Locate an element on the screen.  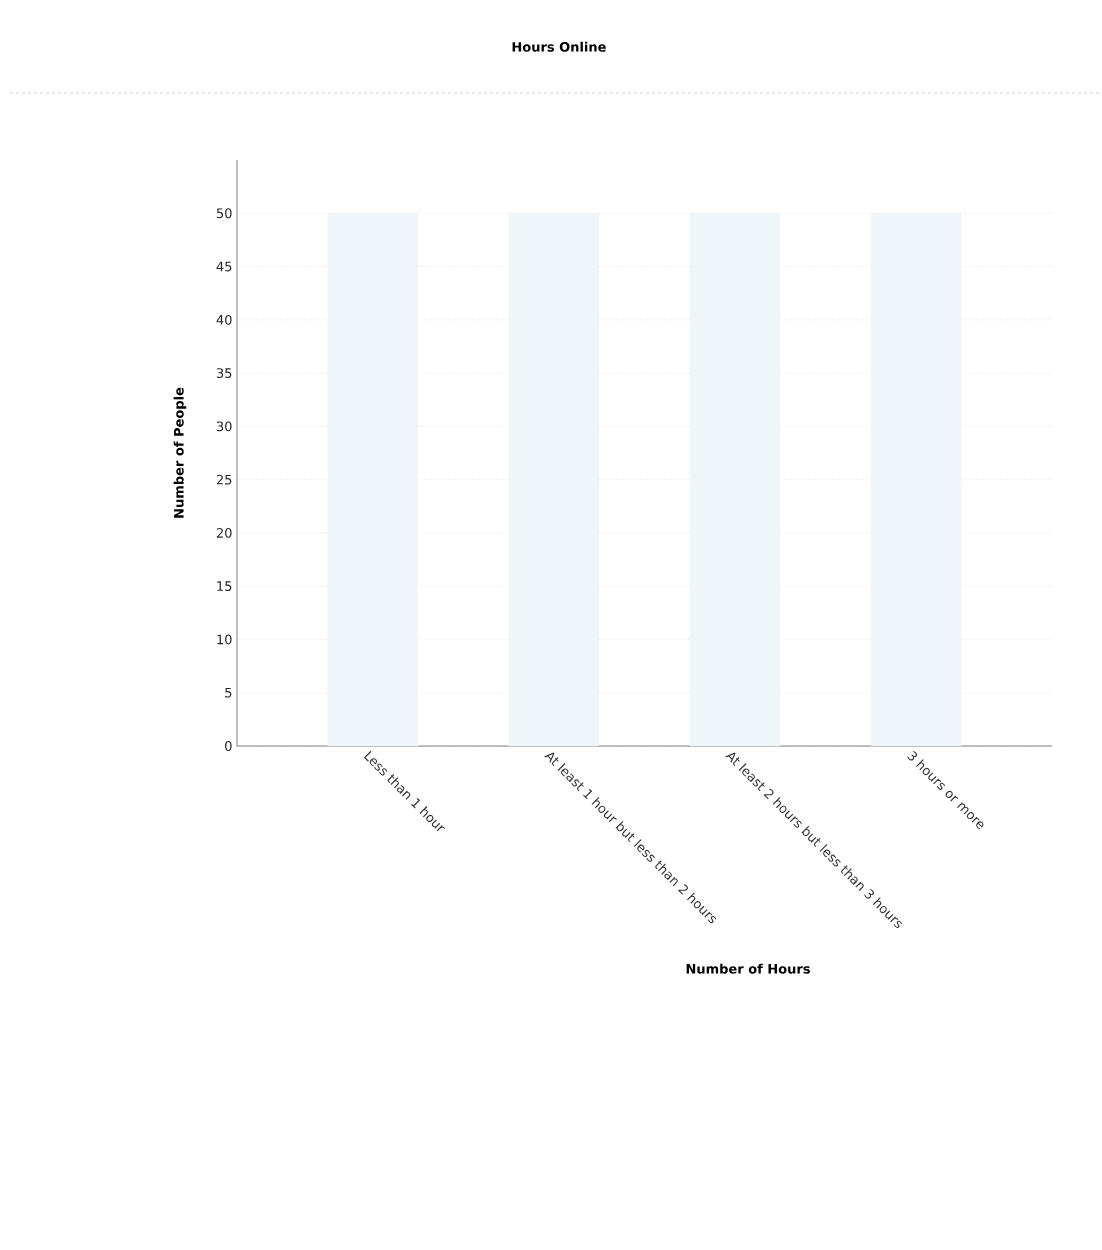
y-tick-label: 15 is located at coordinates (224, 586).